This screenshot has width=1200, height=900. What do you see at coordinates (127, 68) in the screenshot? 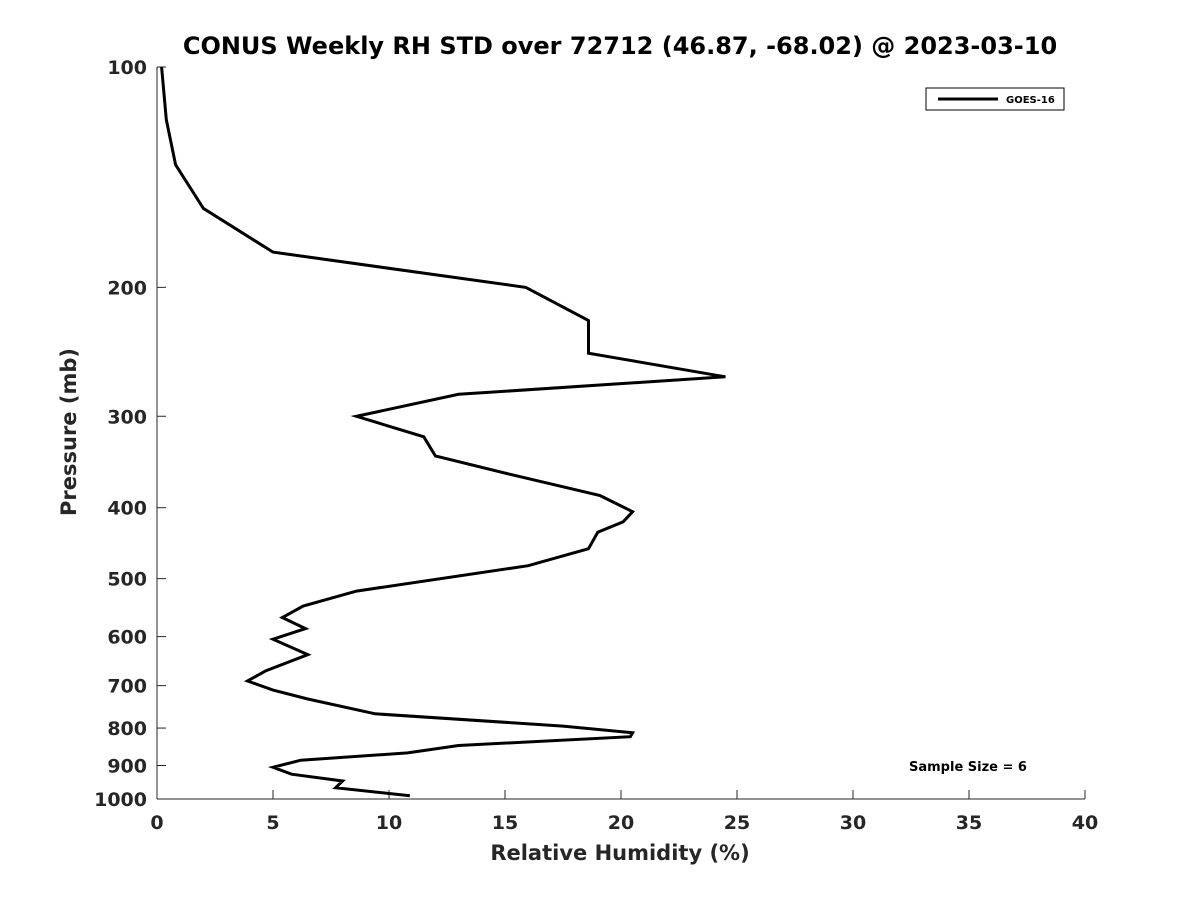
I see `y-tick-label: 100` at bounding box center [127, 68].